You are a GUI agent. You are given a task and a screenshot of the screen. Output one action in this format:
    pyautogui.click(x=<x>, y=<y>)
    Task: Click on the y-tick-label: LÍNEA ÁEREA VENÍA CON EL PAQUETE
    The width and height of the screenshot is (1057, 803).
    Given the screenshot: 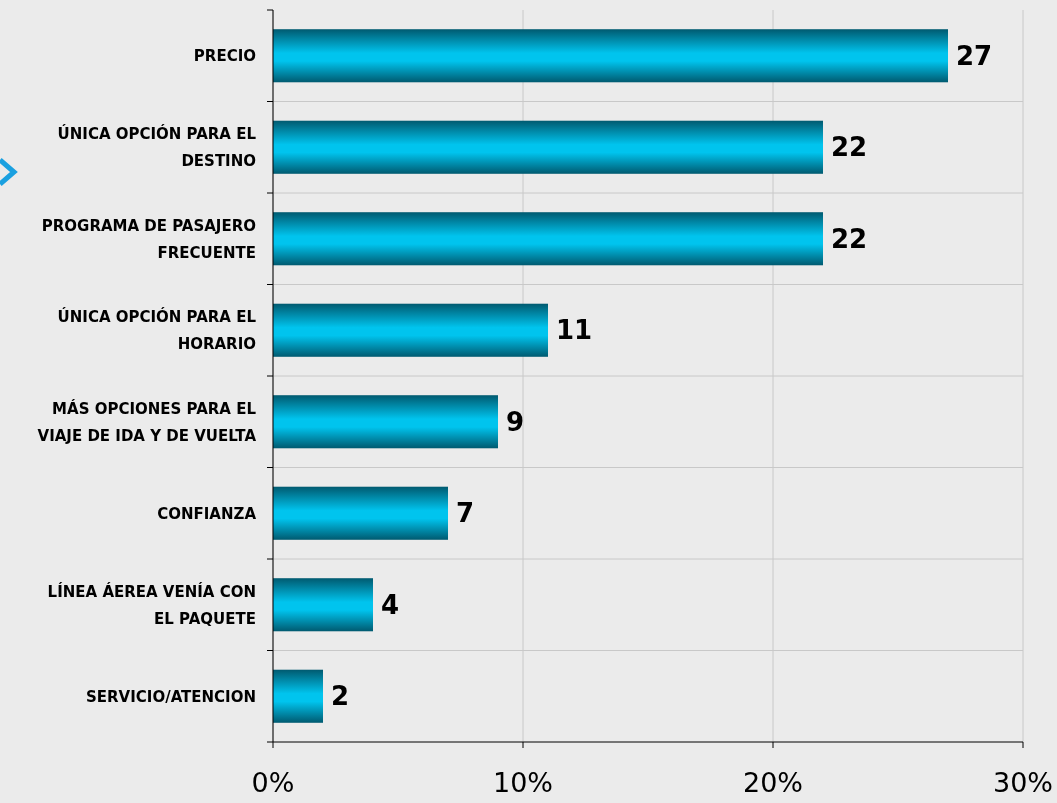 What is the action you would take?
    pyautogui.click(x=151, y=604)
    